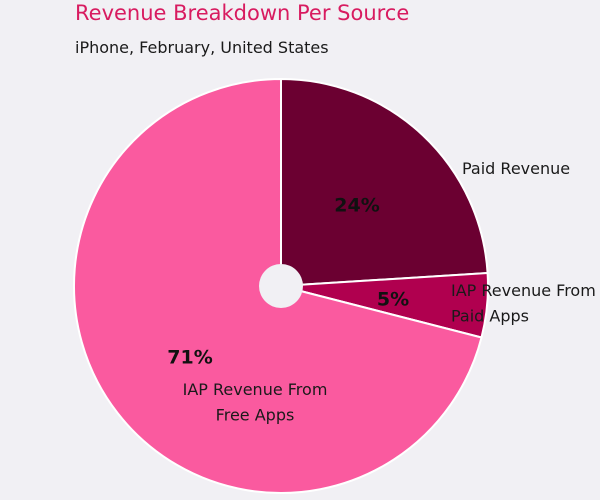 This screenshot has width=600, height=500. I want to click on slice-category-line: Paid Apps, so click(490, 316).